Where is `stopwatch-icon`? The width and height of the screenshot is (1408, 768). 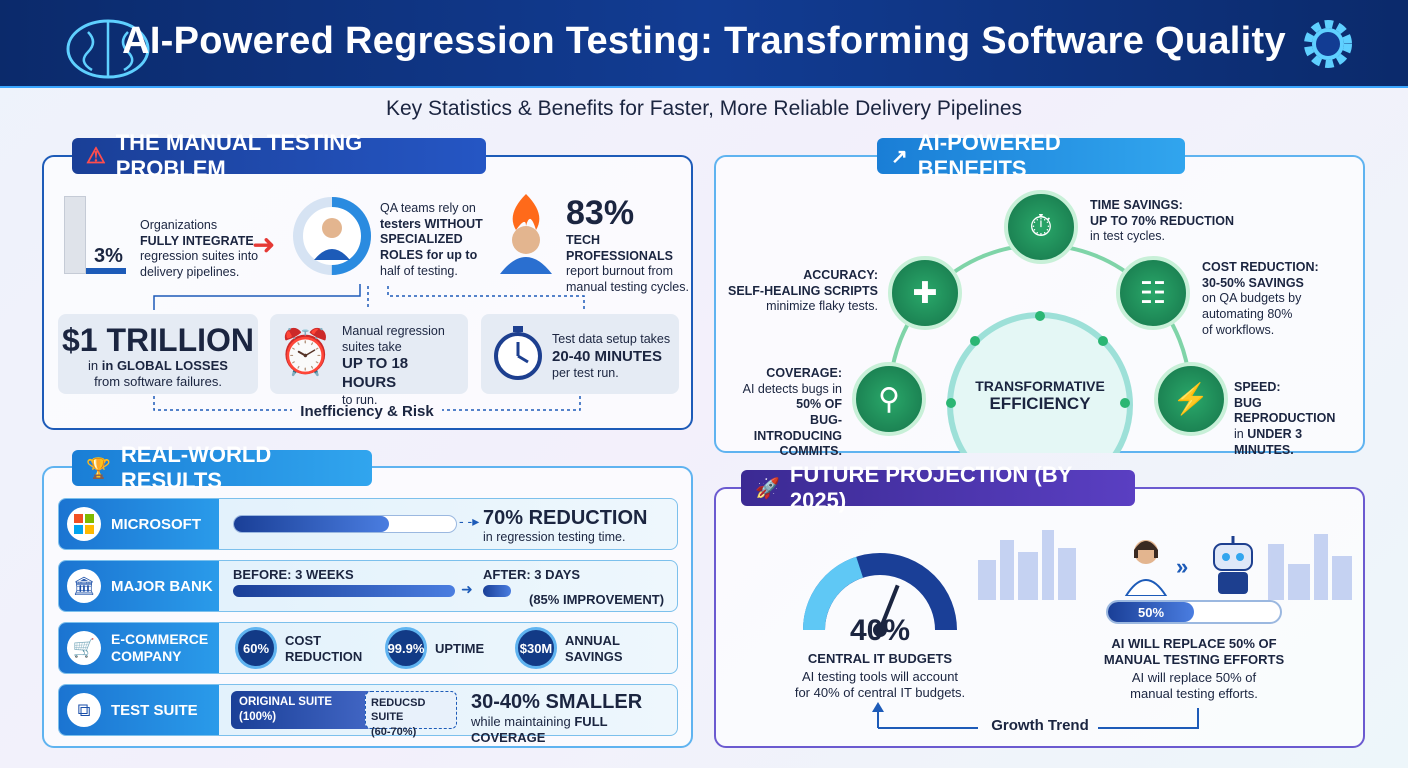
stopwatch-icon is located at coordinates (518, 352).